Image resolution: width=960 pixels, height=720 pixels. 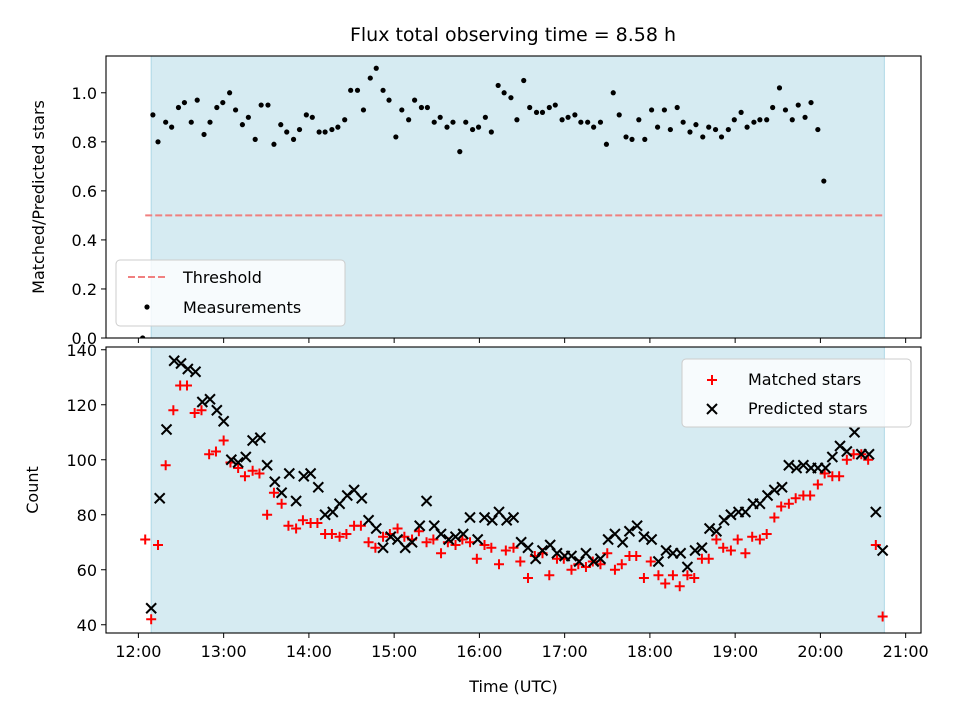 What do you see at coordinates (650, 651) in the screenshot?
I see `x-tick-label: 18:00` at bounding box center [650, 651].